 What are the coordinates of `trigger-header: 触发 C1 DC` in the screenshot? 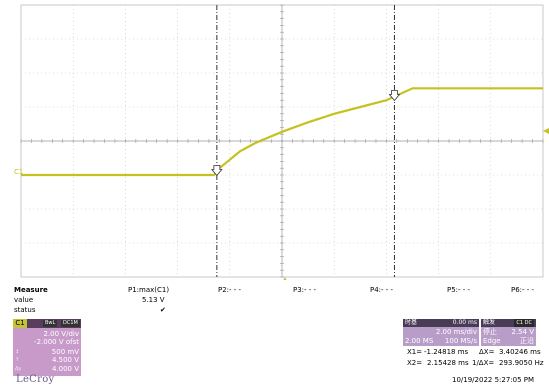 It's located at (508, 323).